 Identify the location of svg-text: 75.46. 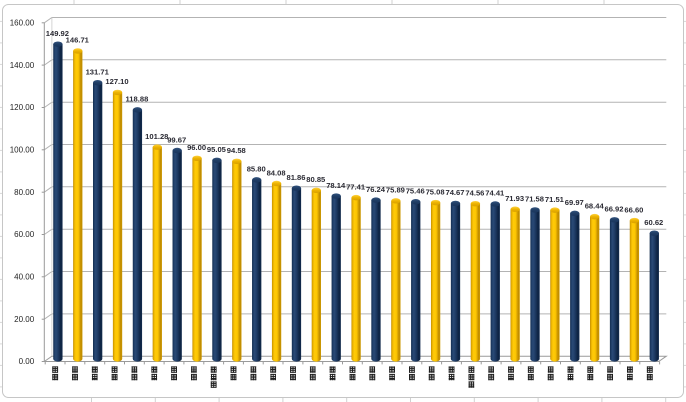
(415, 191).